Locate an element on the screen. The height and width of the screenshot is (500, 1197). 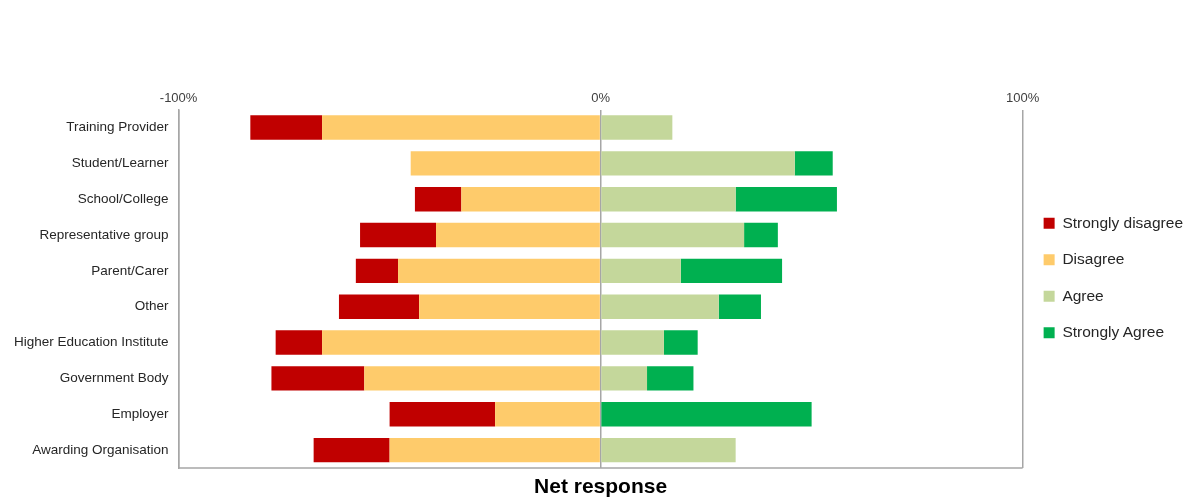
y-tick-label: Other is located at coordinates (152, 306).